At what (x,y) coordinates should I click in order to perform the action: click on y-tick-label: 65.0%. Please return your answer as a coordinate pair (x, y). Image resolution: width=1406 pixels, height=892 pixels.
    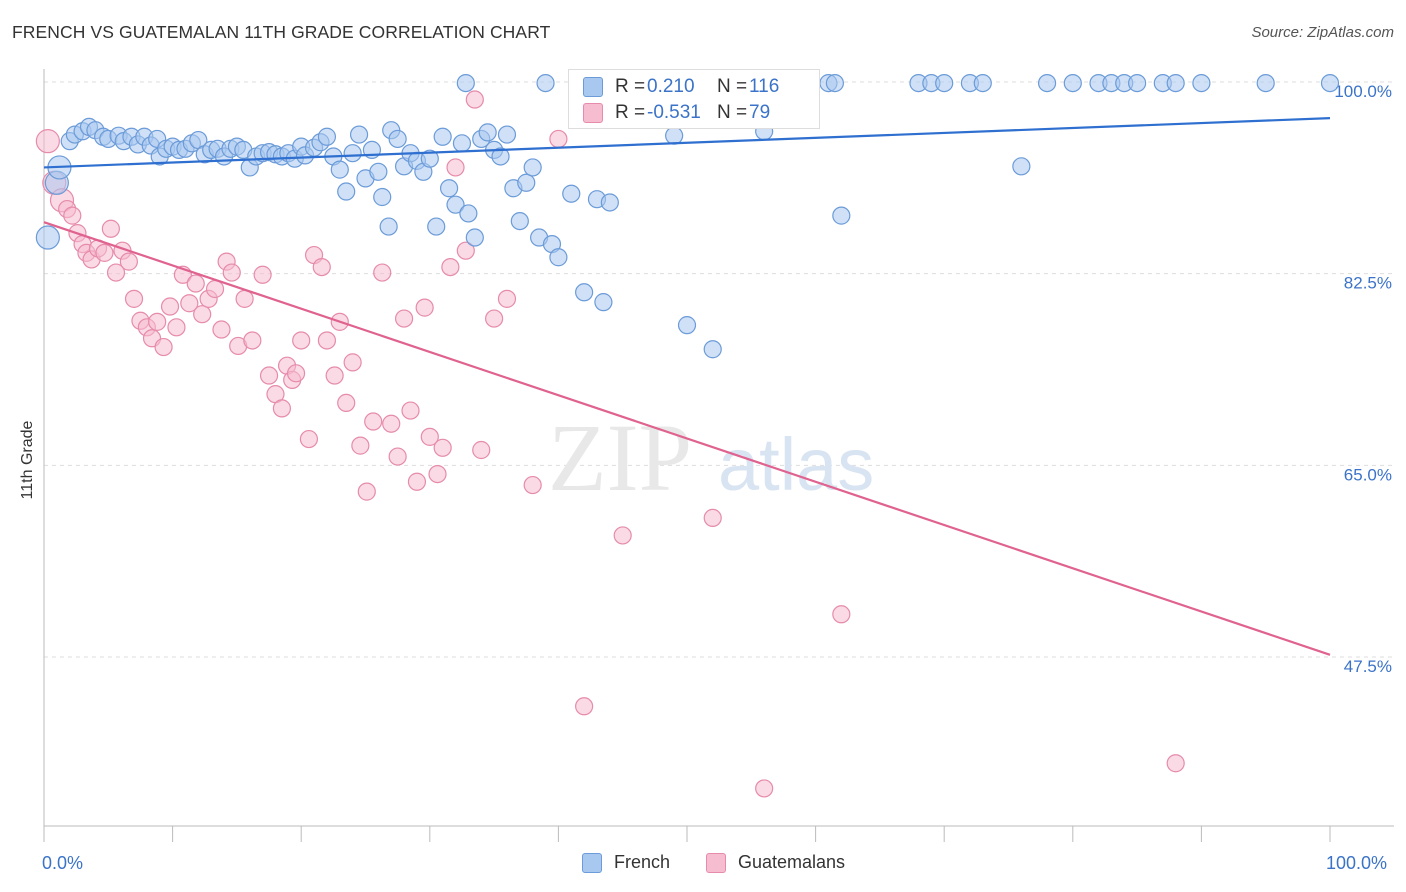
    Looking at the image, I should click on (1368, 474).